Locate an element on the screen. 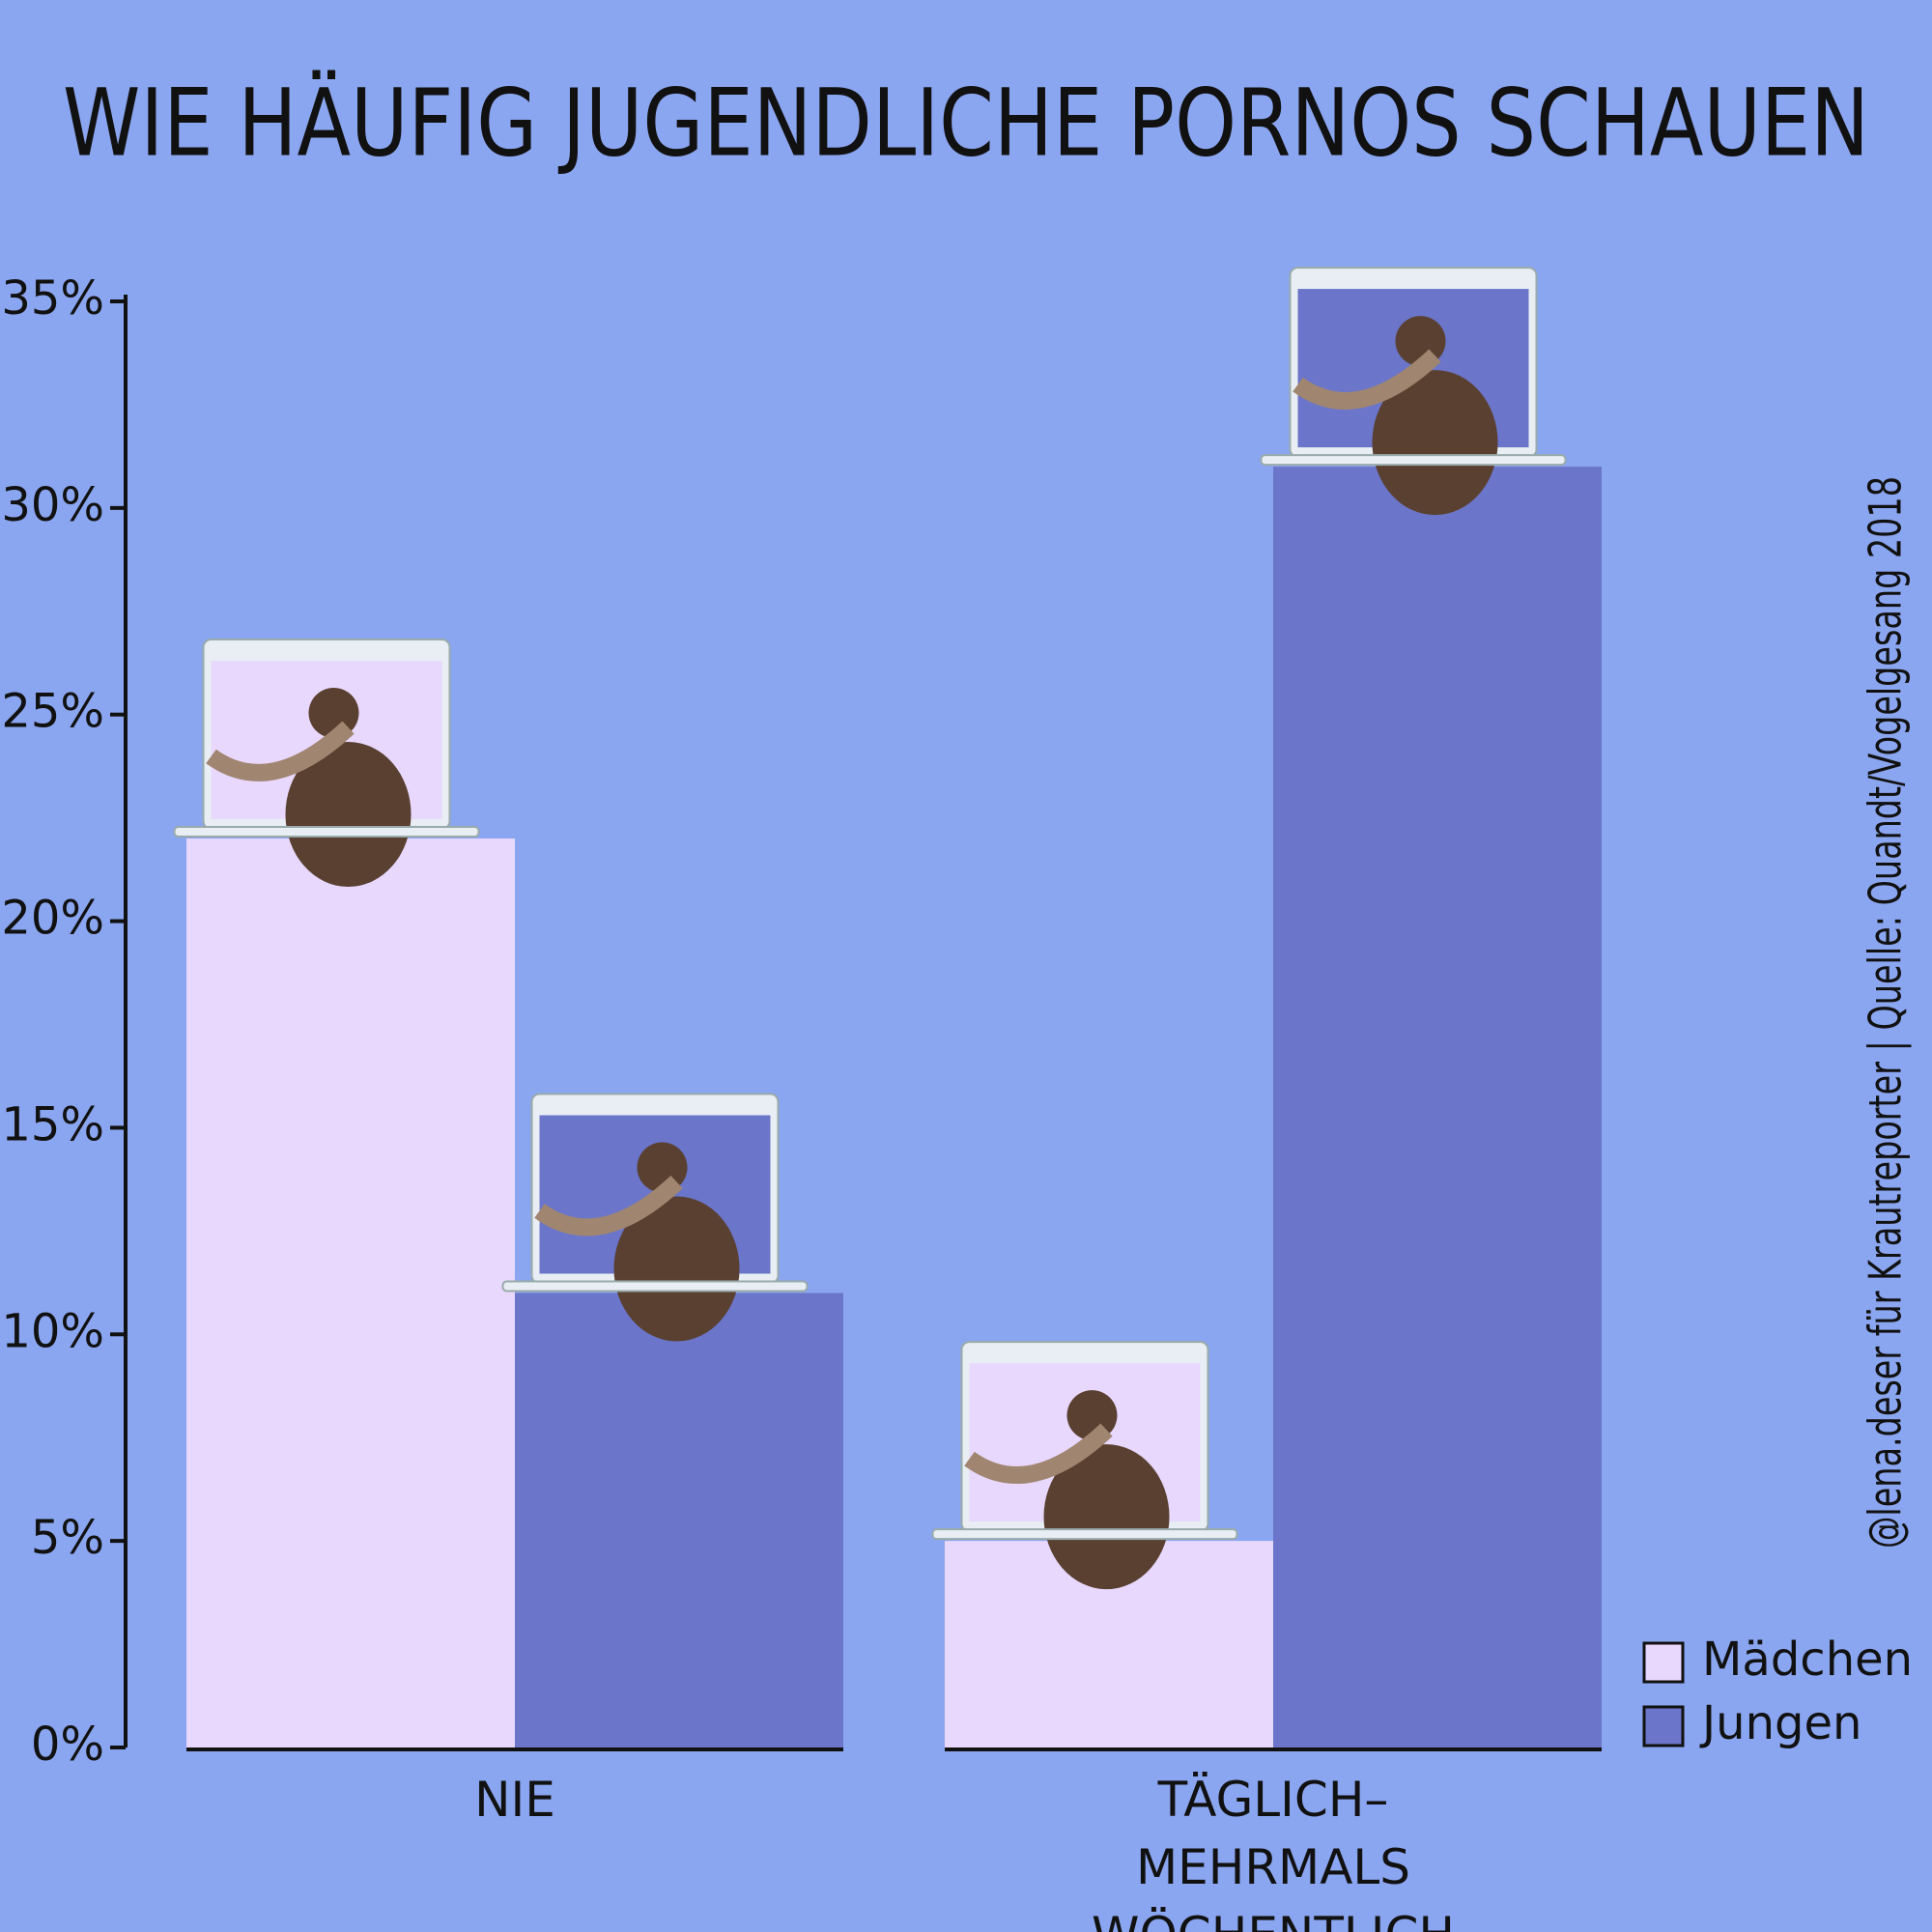  y-tick-label: 10% is located at coordinates (52, 1331).